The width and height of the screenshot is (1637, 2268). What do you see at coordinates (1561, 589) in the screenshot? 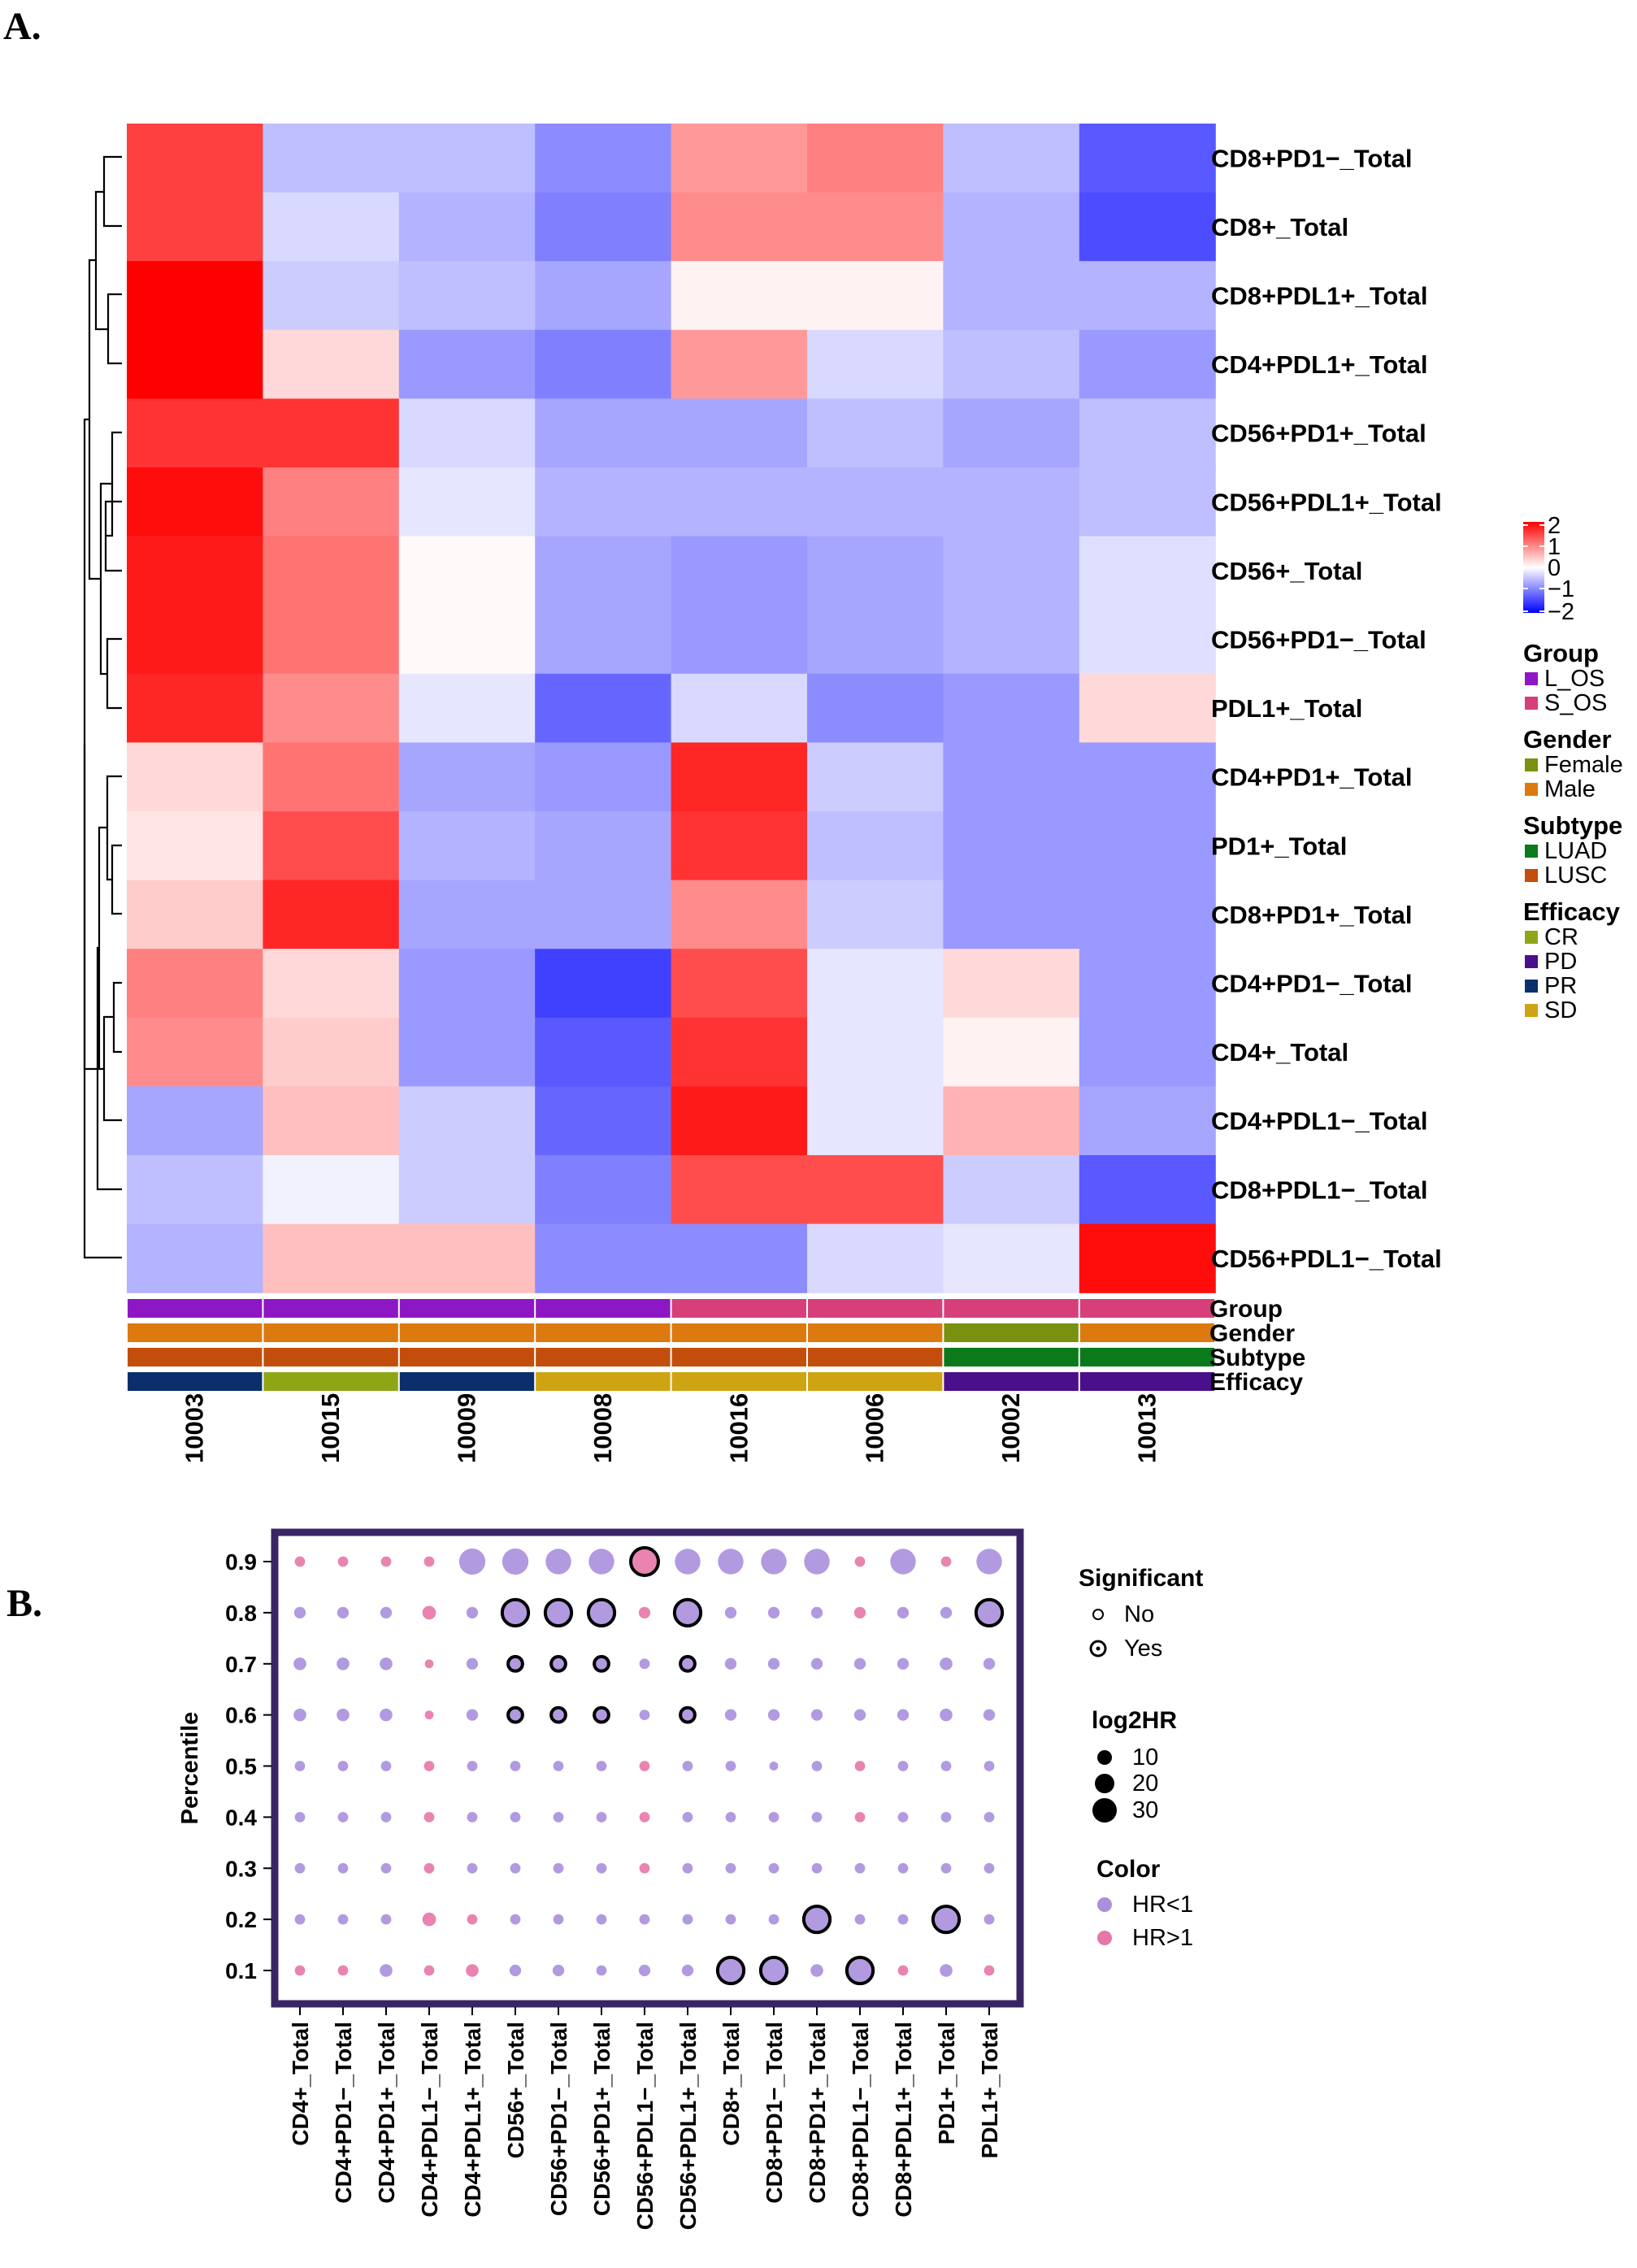
I see `color-scale-label: −1` at bounding box center [1561, 589].